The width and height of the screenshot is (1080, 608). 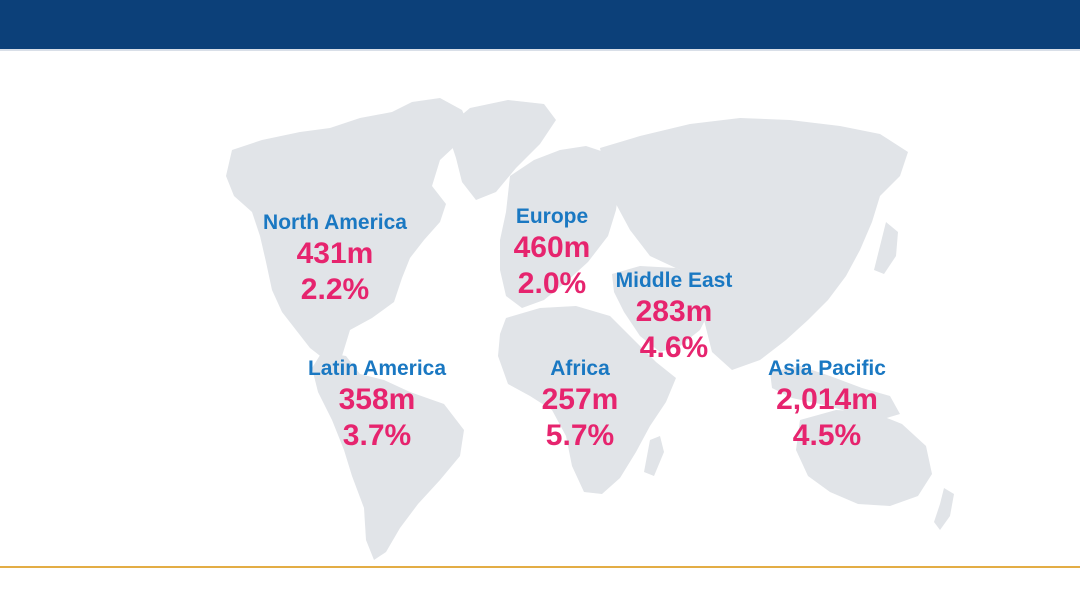 I want to click on region-name: Africa, so click(x=580, y=368).